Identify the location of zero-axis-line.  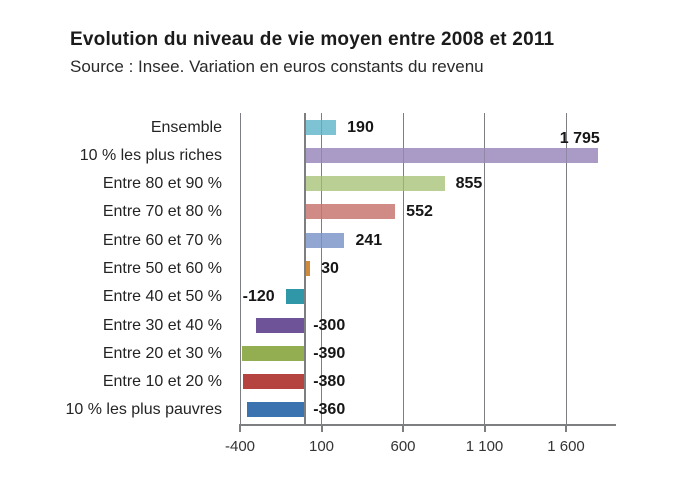
(305, 268).